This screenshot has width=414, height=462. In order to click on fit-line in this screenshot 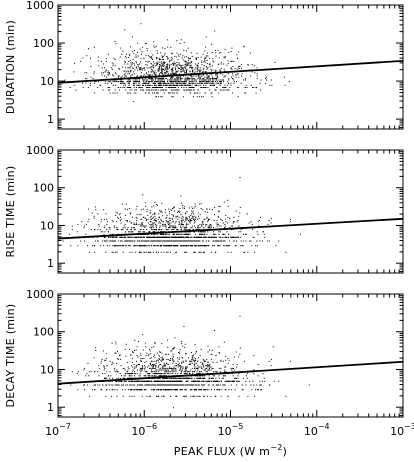, I will do `click(230, 228)`.